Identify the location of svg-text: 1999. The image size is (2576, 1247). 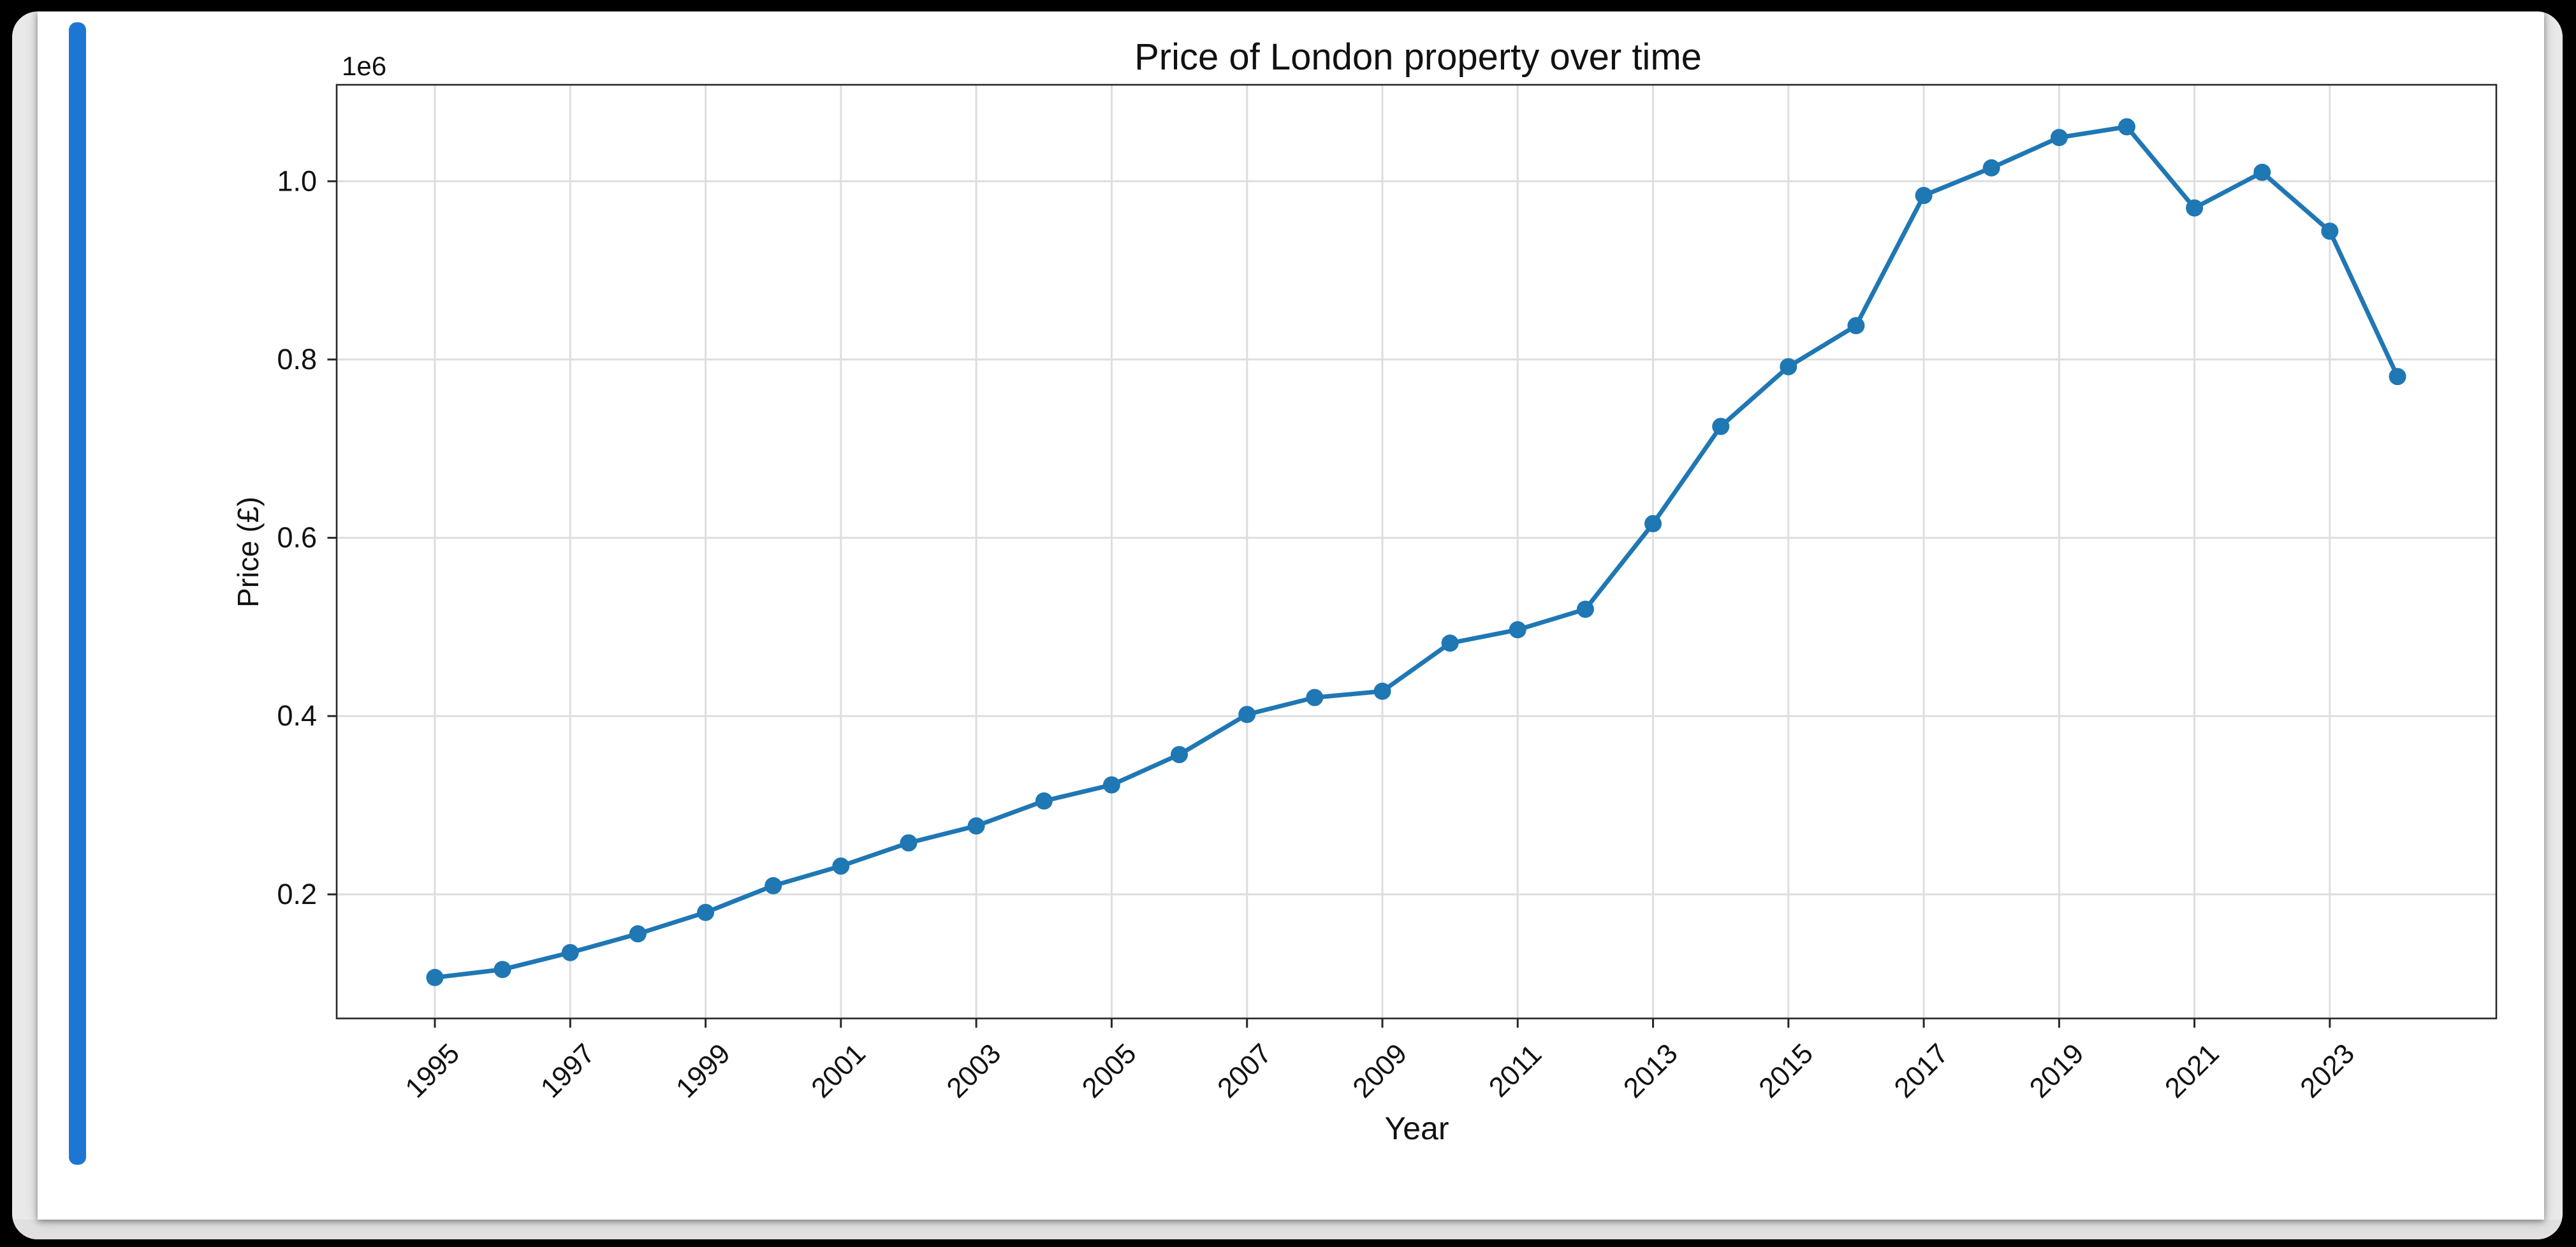
(703, 1071).